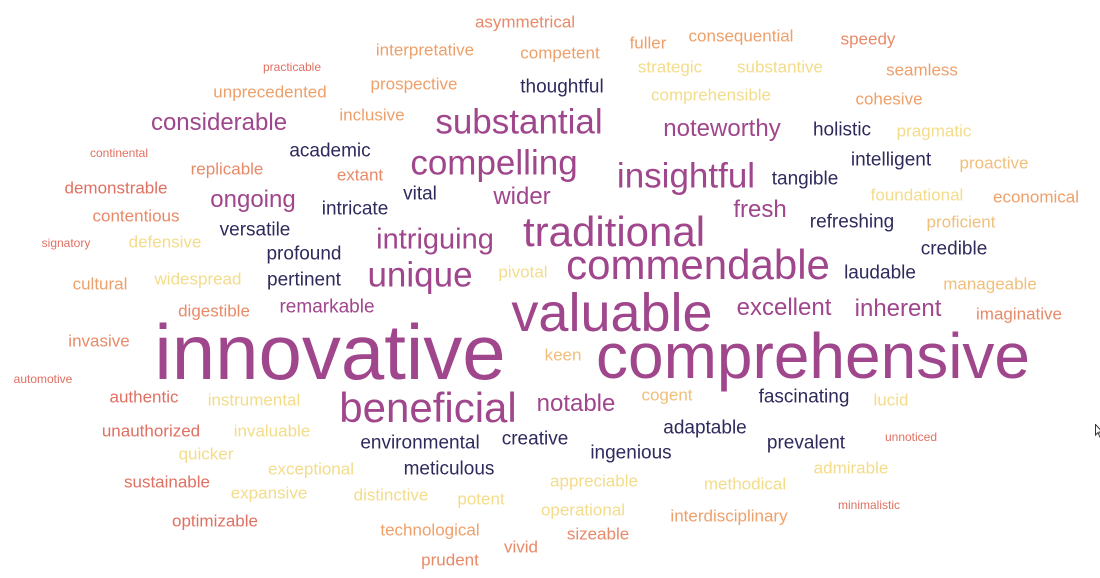  What do you see at coordinates (869, 505) in the screenshot?
I see `word-minimalistic: minimalistic` at bounding box center [869, 505].